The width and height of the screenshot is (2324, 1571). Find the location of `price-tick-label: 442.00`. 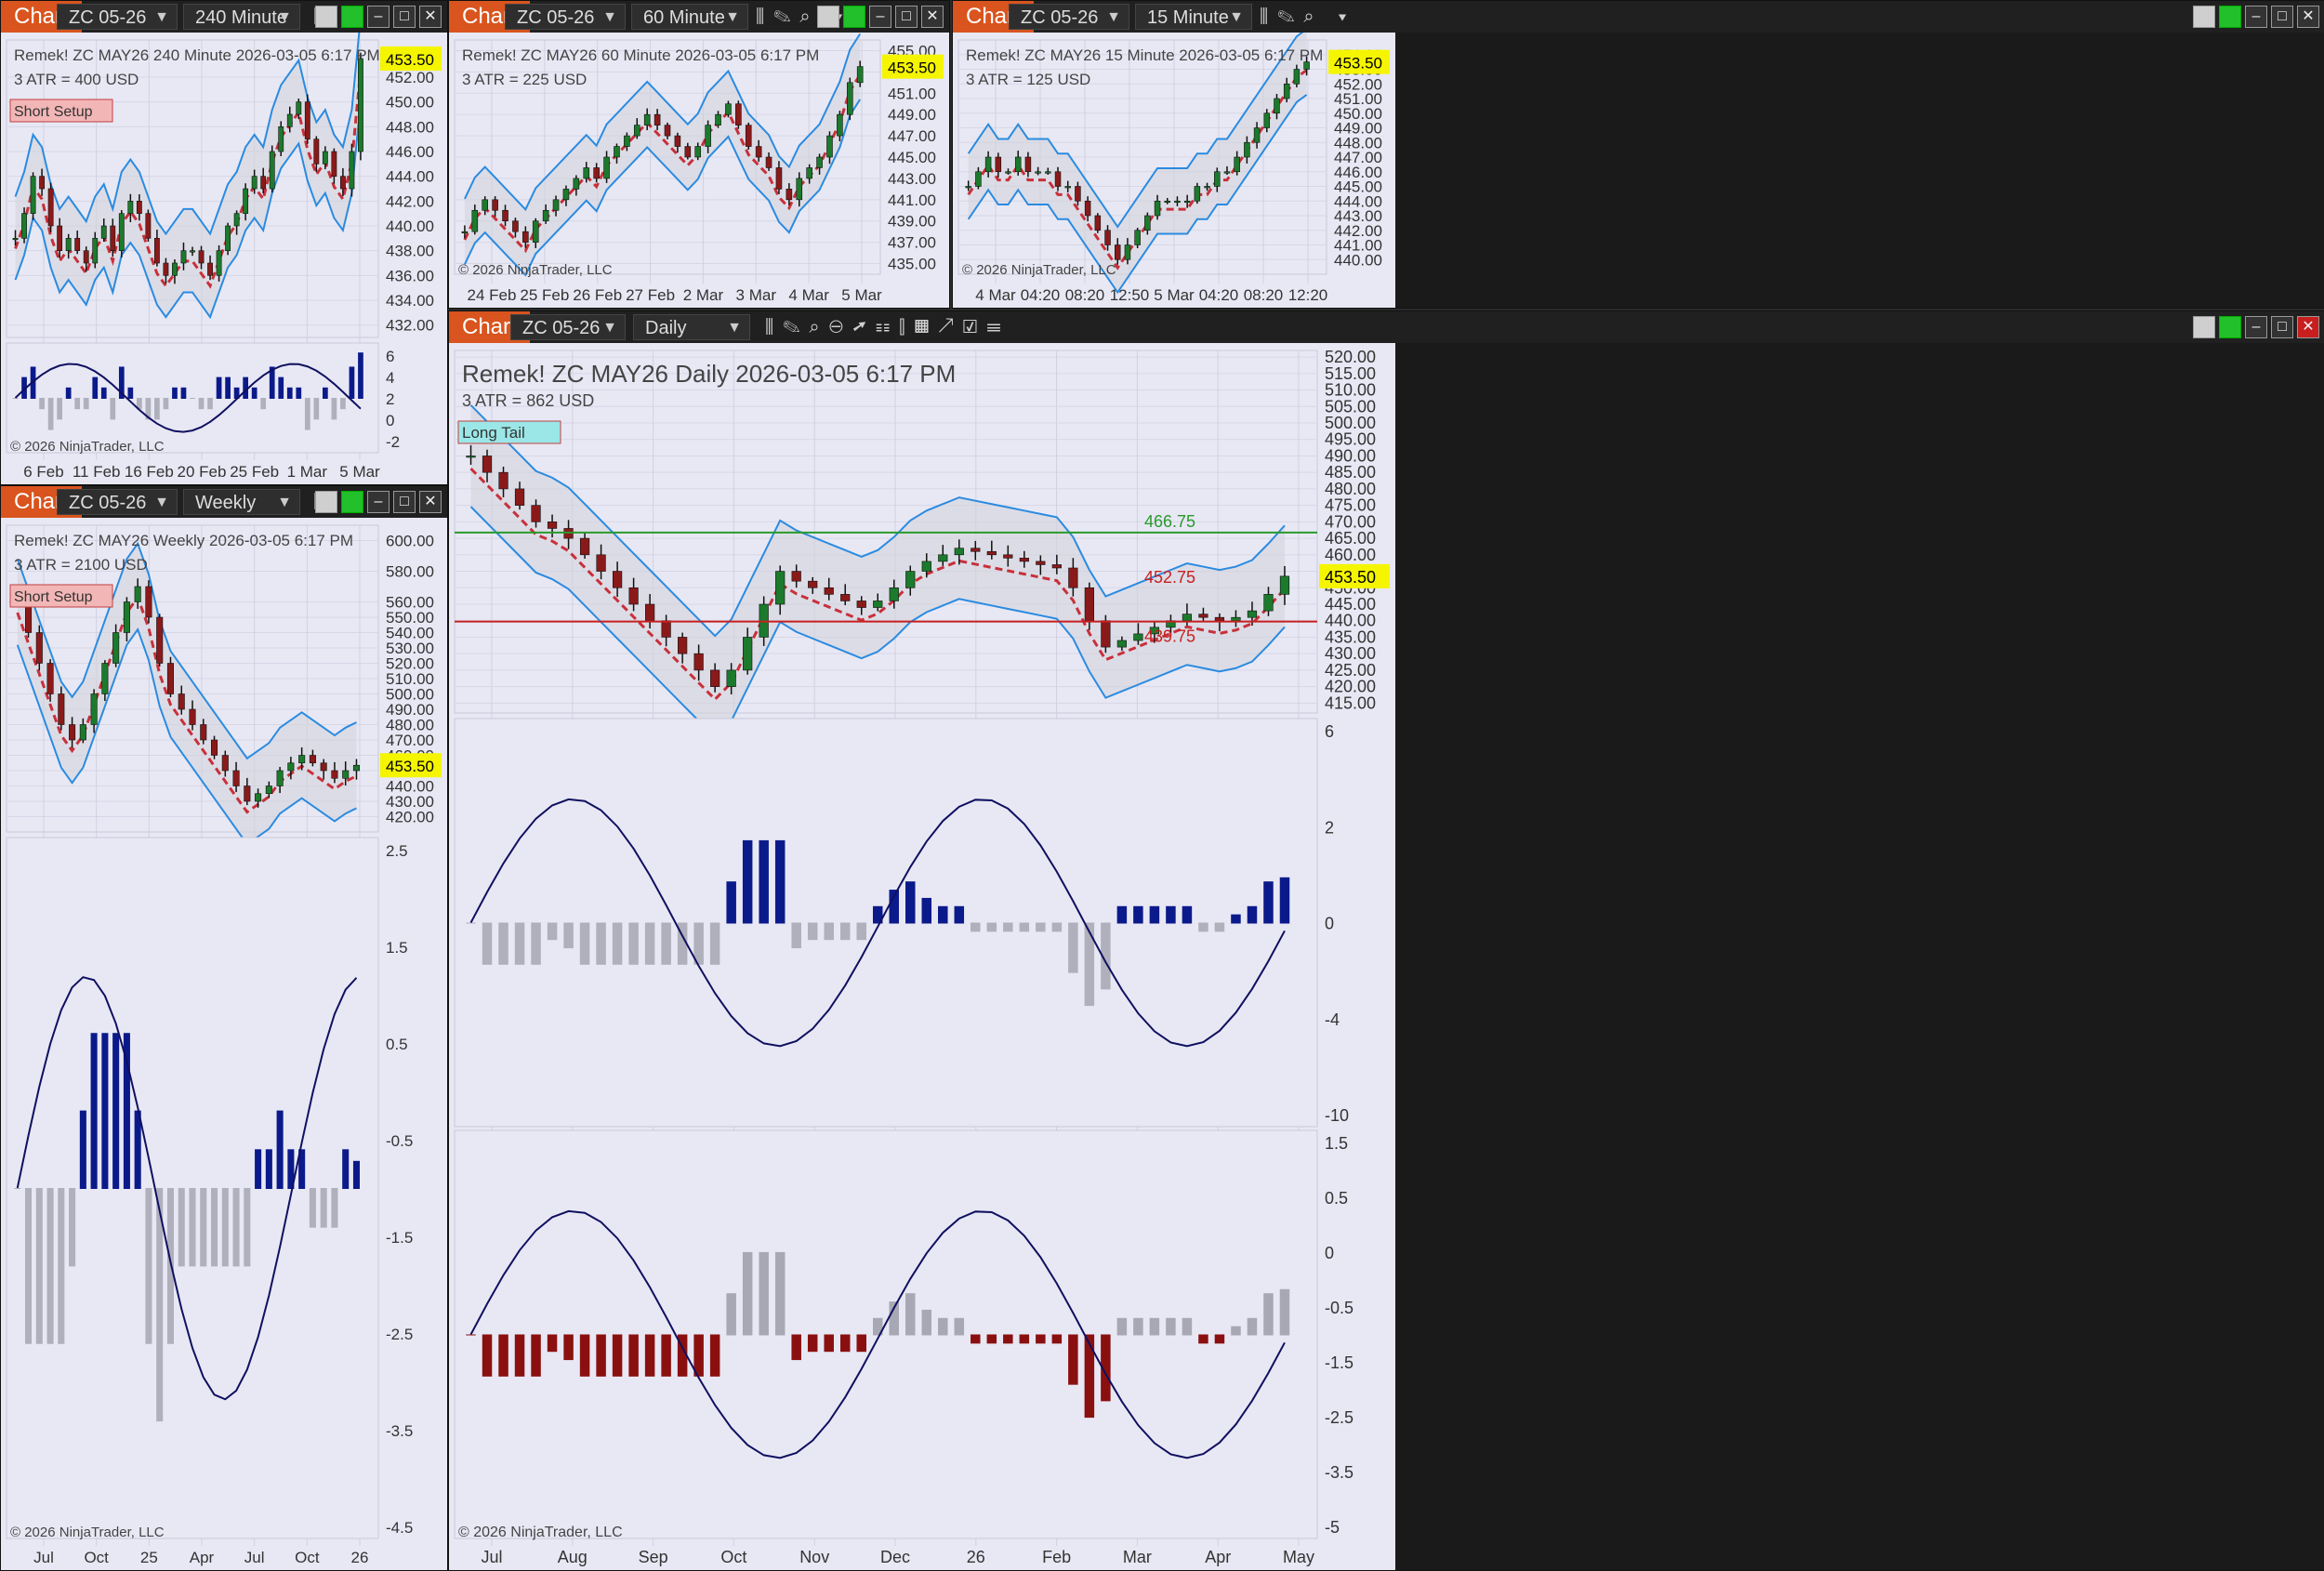

price-tick-label: 442.00 is located at coordinates (1358, 231).